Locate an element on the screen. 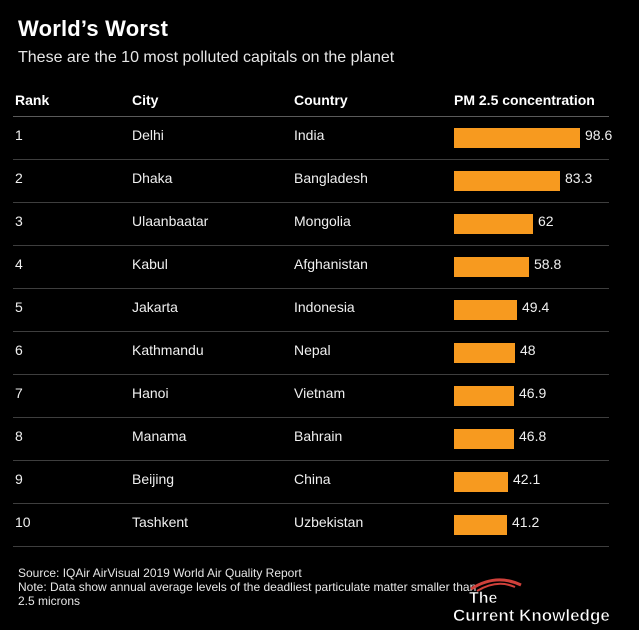 Image resolution: width=639 pixels, height=630 pixels. pm25-value-label: 41.2 is located at coordinates (526, 522).